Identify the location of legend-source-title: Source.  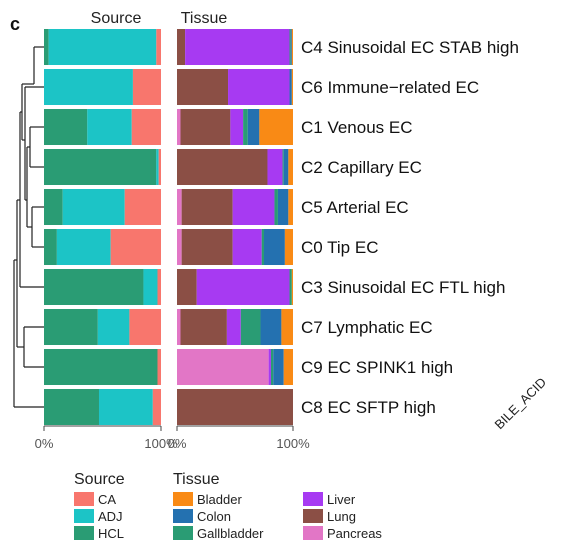
(99, 479).